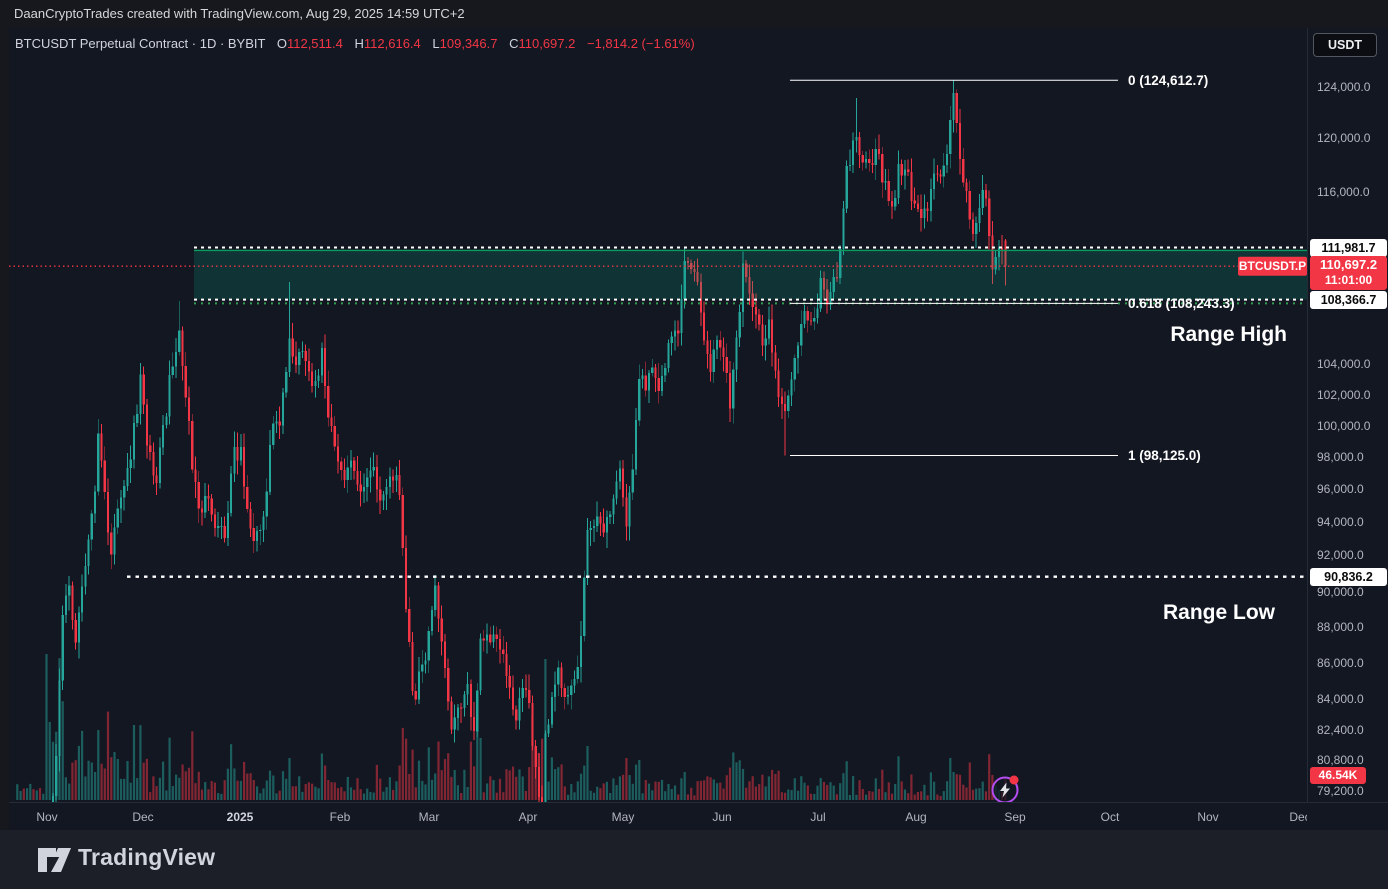 This screenshot has height=889, width=1388. I want to click on last-price-value: 110,697.2, so click(1348, 264).